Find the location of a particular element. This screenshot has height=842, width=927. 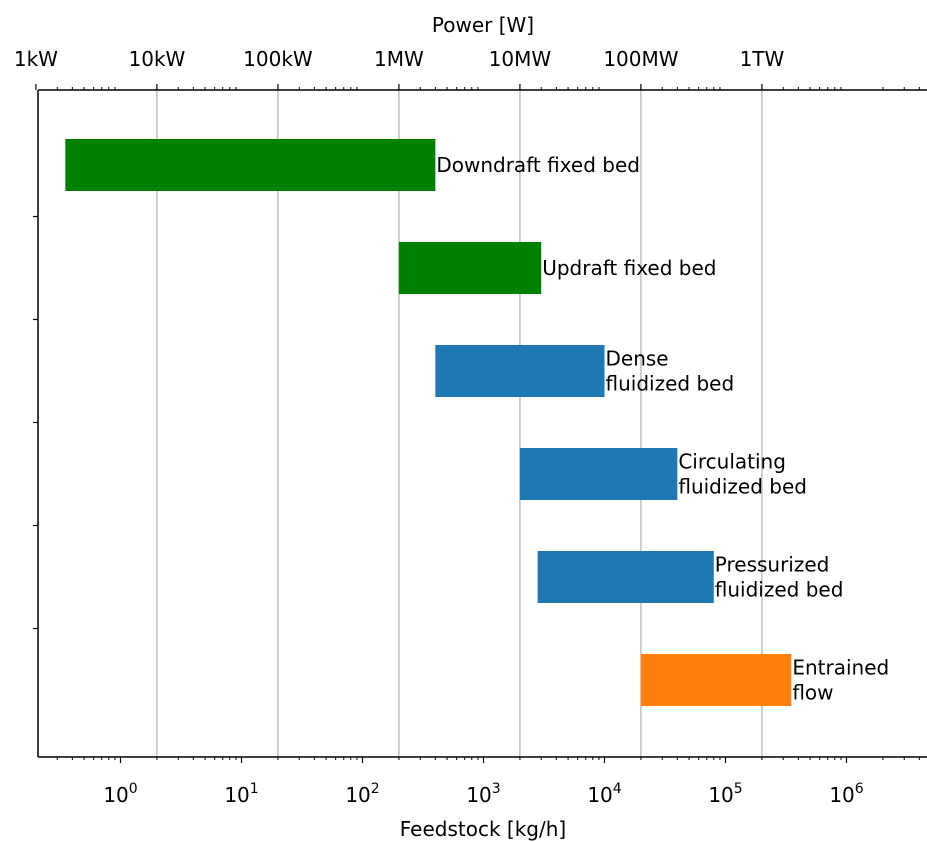

top-tick-label: 1kW is located at coordinates (36, 59).